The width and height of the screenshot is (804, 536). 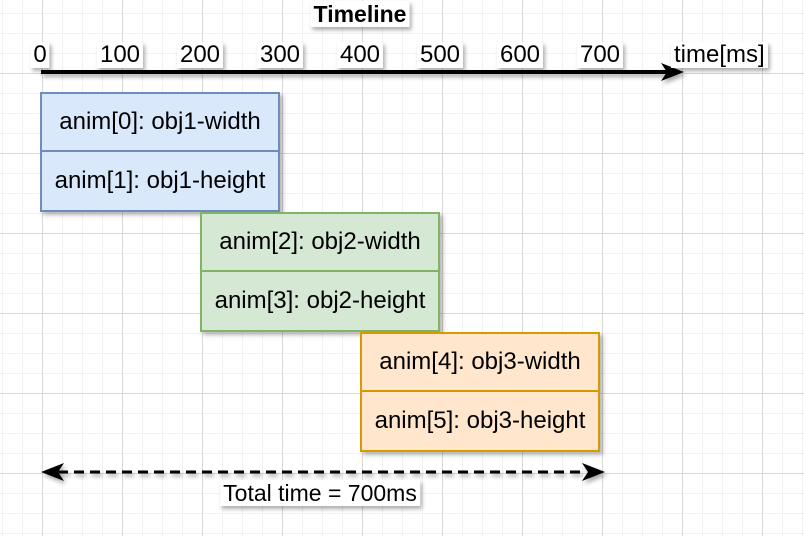 What do you see at coordinates (360, 14) in the screenshot?
I see `diagram-title: Timeline` at bounding box center [360, 14].